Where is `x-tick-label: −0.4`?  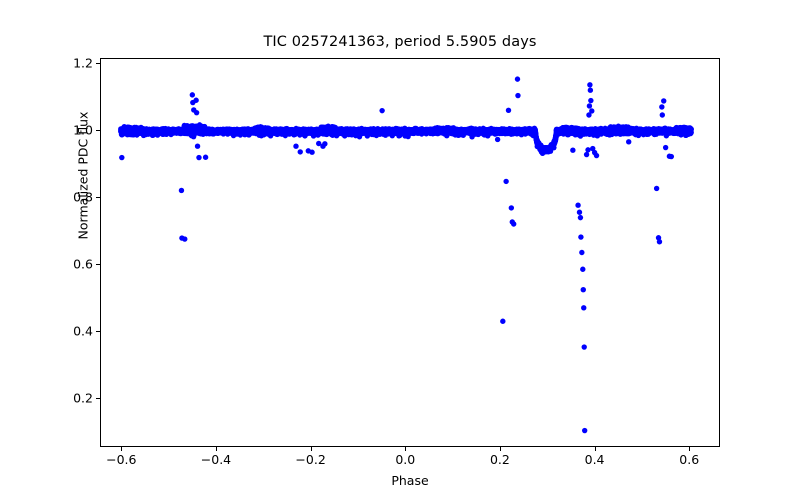 x-tick-label: −0.4 is located at coordinates (216, 459).